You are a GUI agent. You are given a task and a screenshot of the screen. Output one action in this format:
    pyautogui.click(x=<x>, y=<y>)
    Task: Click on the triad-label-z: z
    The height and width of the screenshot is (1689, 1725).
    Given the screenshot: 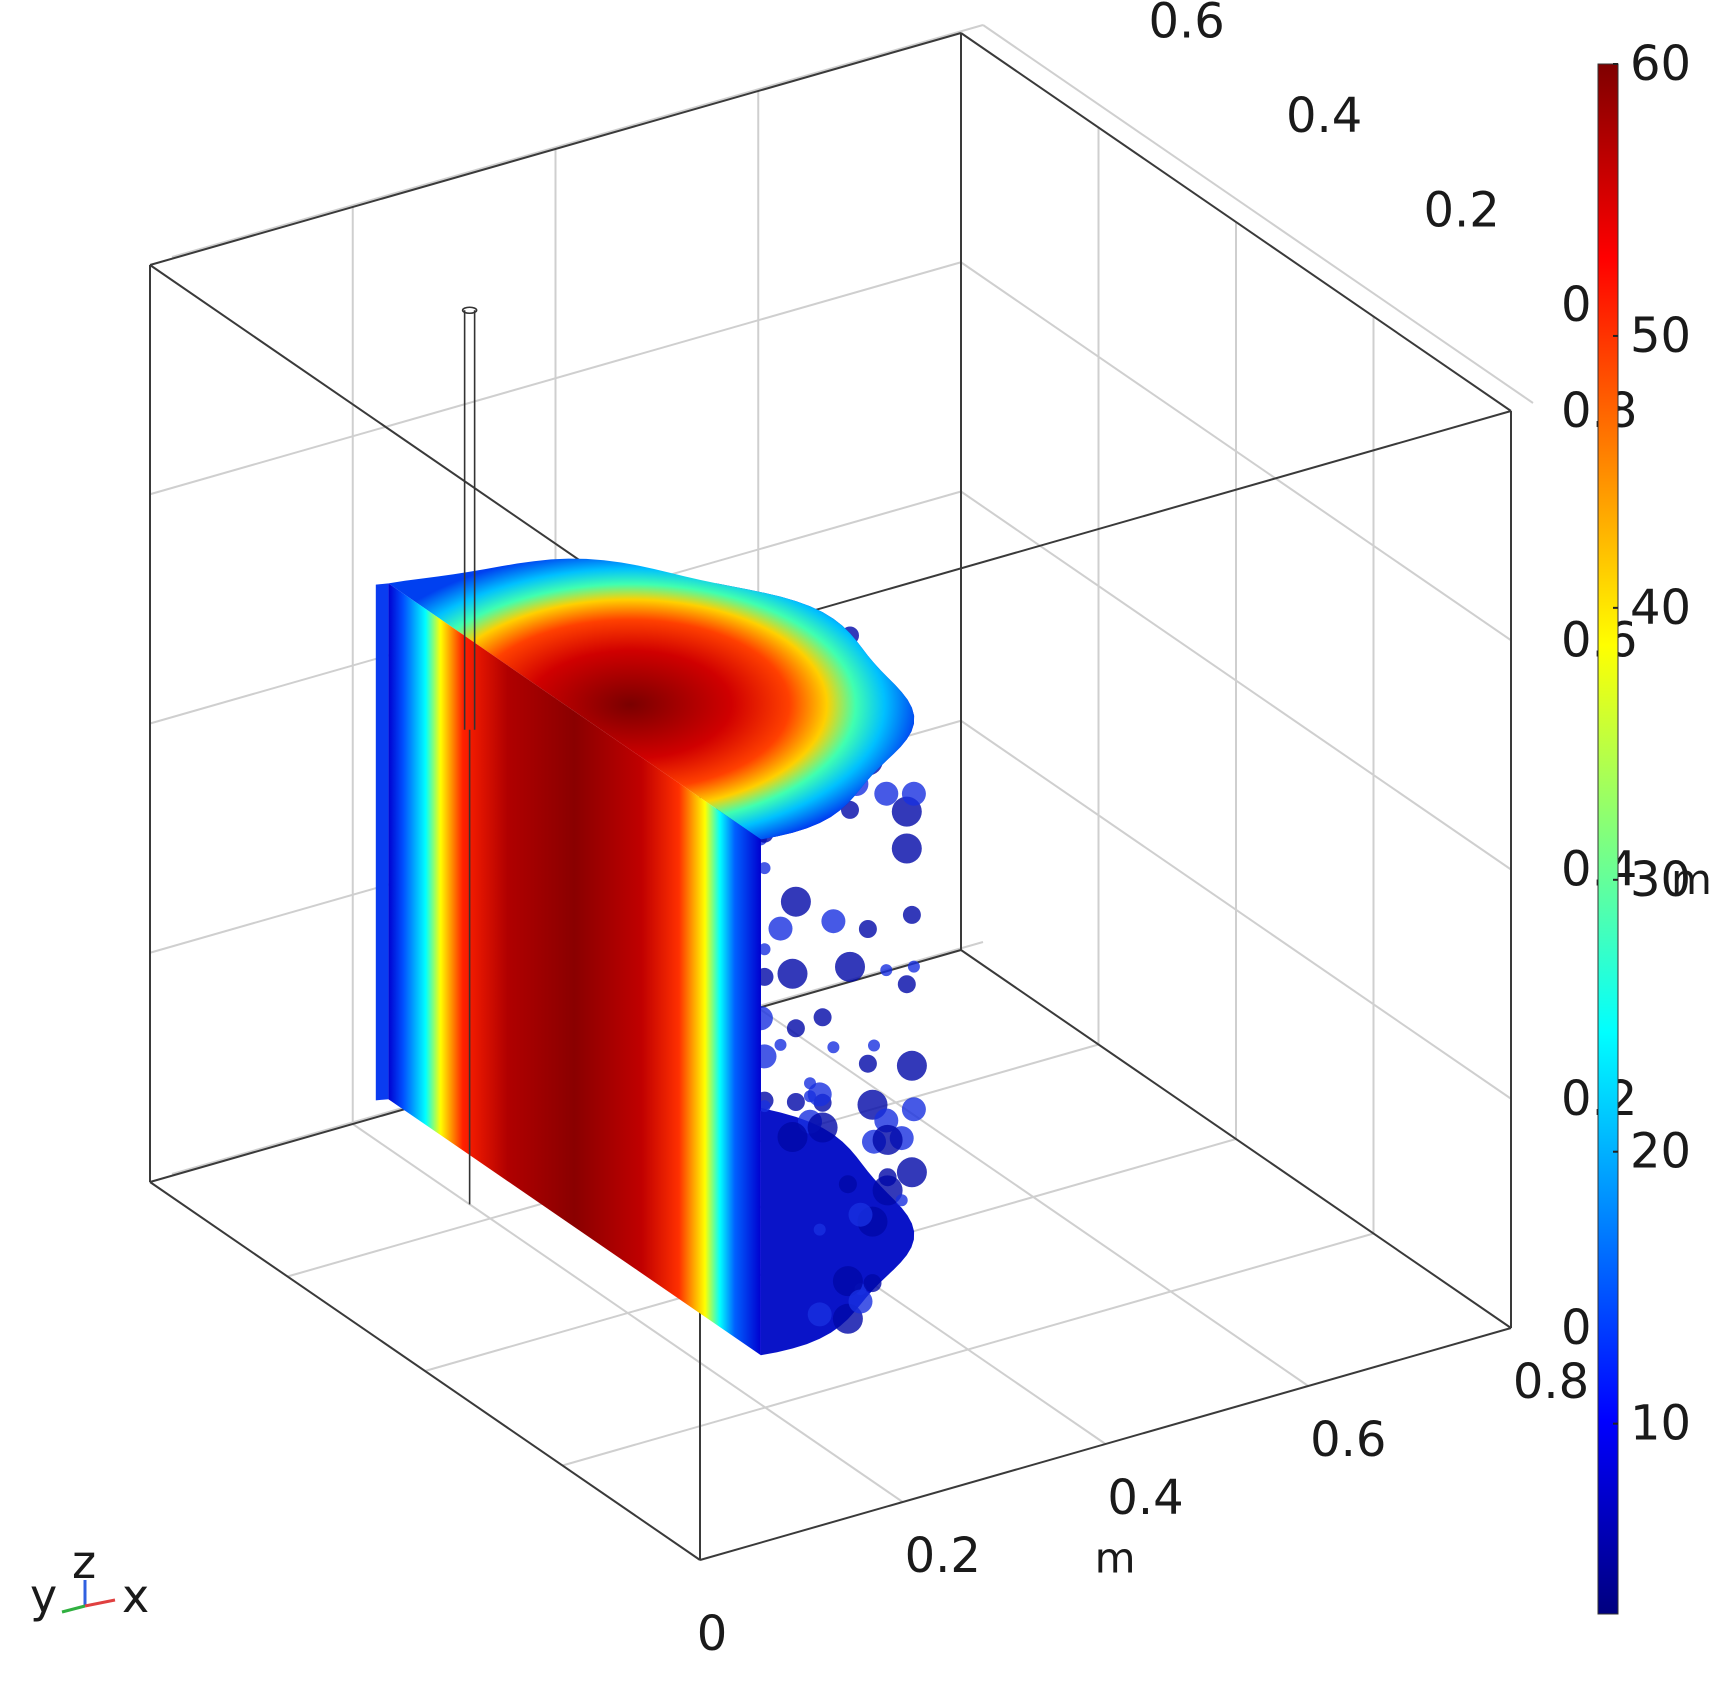 What is the action you would take?
    pyautogui.click(x=84, y=1562)
    